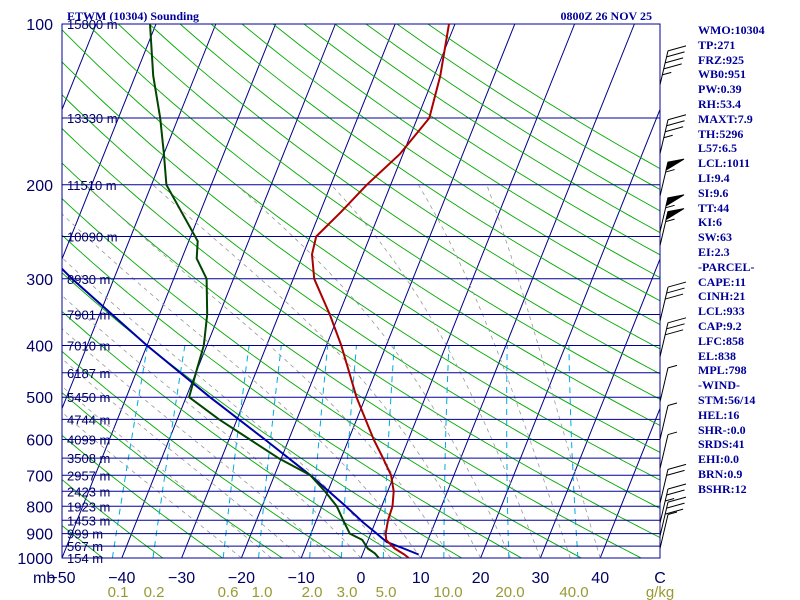 The image size is (800, 600). What do you see at coordinates (660, 578) in the screenshot?
I see `temperature-tick-label: C` at bounding box center [660, 578].